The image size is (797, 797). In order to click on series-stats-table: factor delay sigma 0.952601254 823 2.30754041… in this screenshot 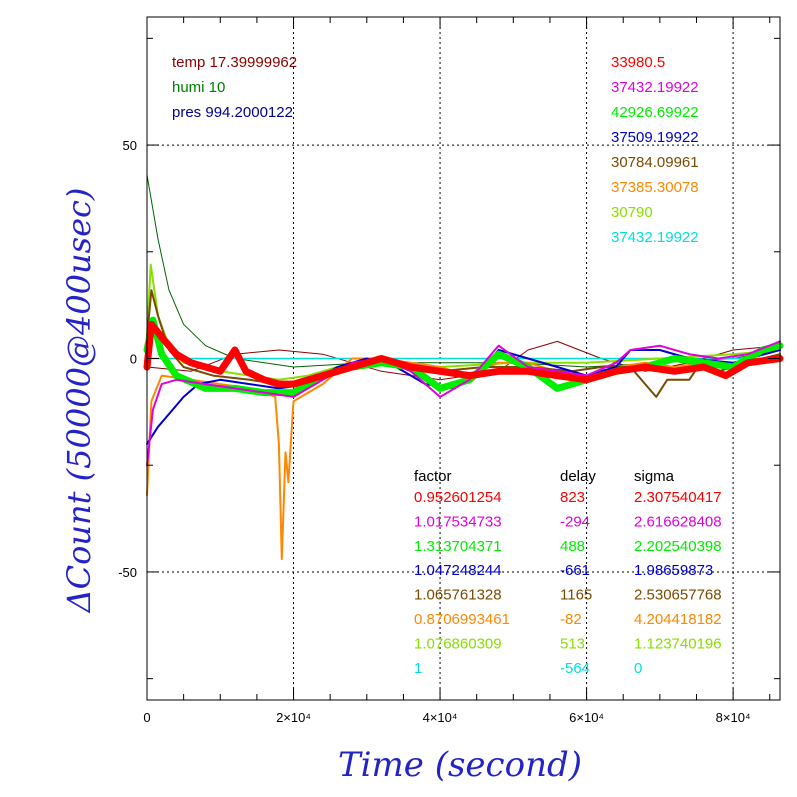, I will do `click(568, 572)`.